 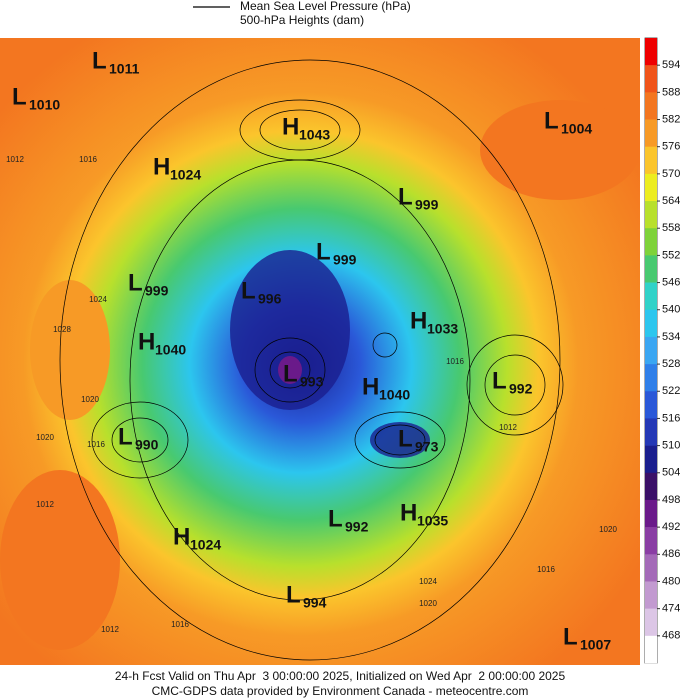 What do you see at coordinates (312, 382) in the screenshot?
I see `pressure-center-value: 993` at bounding box center [312, 382].